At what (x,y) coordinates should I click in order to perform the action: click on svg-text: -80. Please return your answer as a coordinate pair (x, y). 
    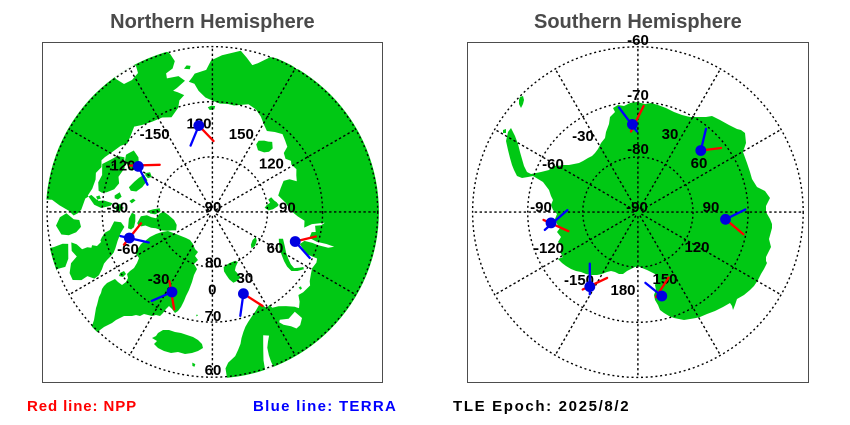
    Looking at the image, I should click on (638, 149).